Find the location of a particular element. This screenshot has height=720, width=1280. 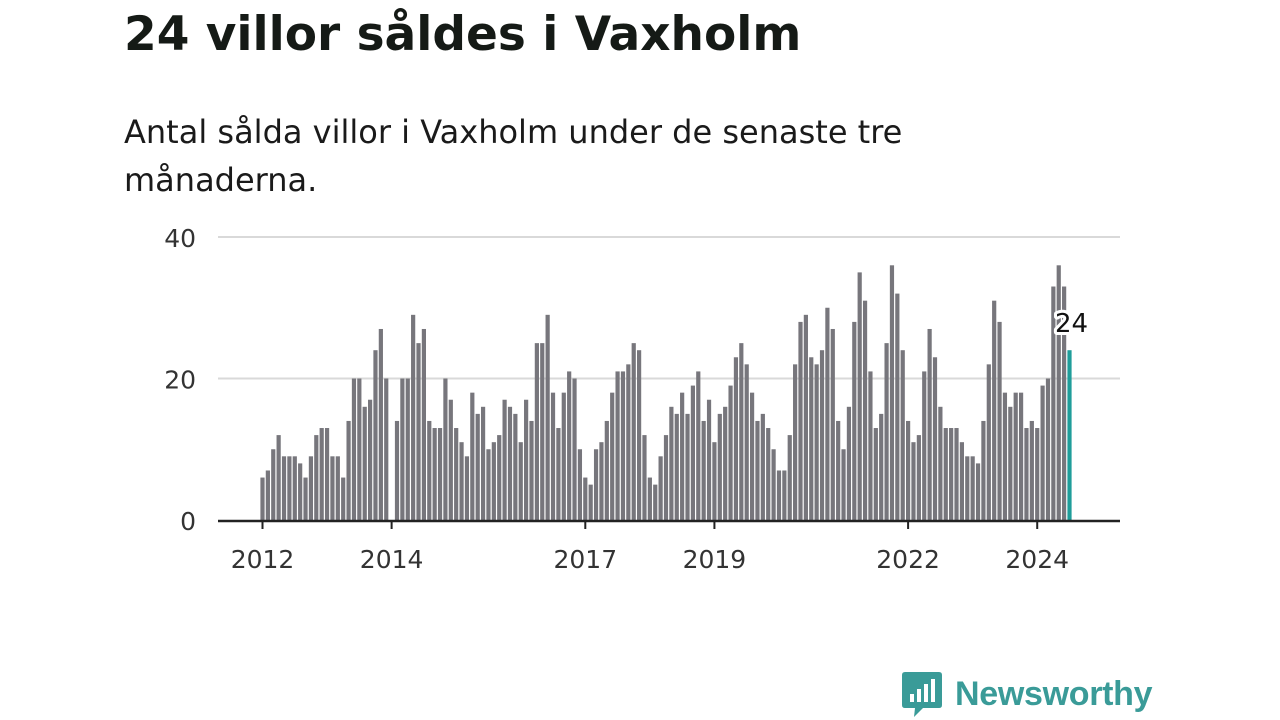

y-tick-label: 20 is located at coordinates (180, 380).